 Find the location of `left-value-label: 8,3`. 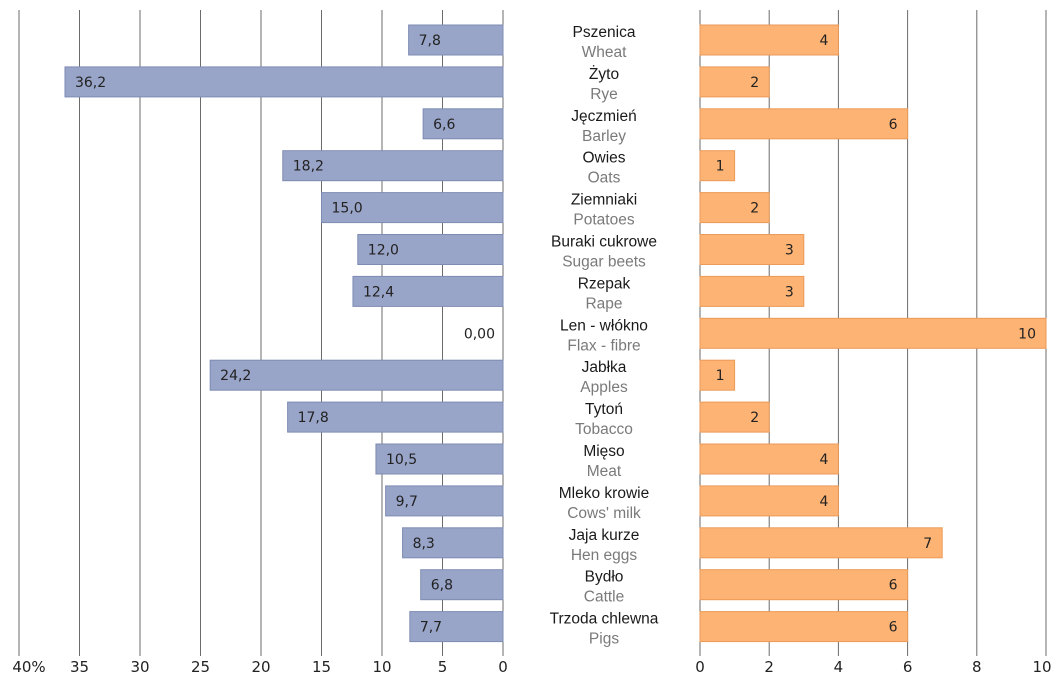

left-value-label: 8,3 is located at coordinates (424, 544).